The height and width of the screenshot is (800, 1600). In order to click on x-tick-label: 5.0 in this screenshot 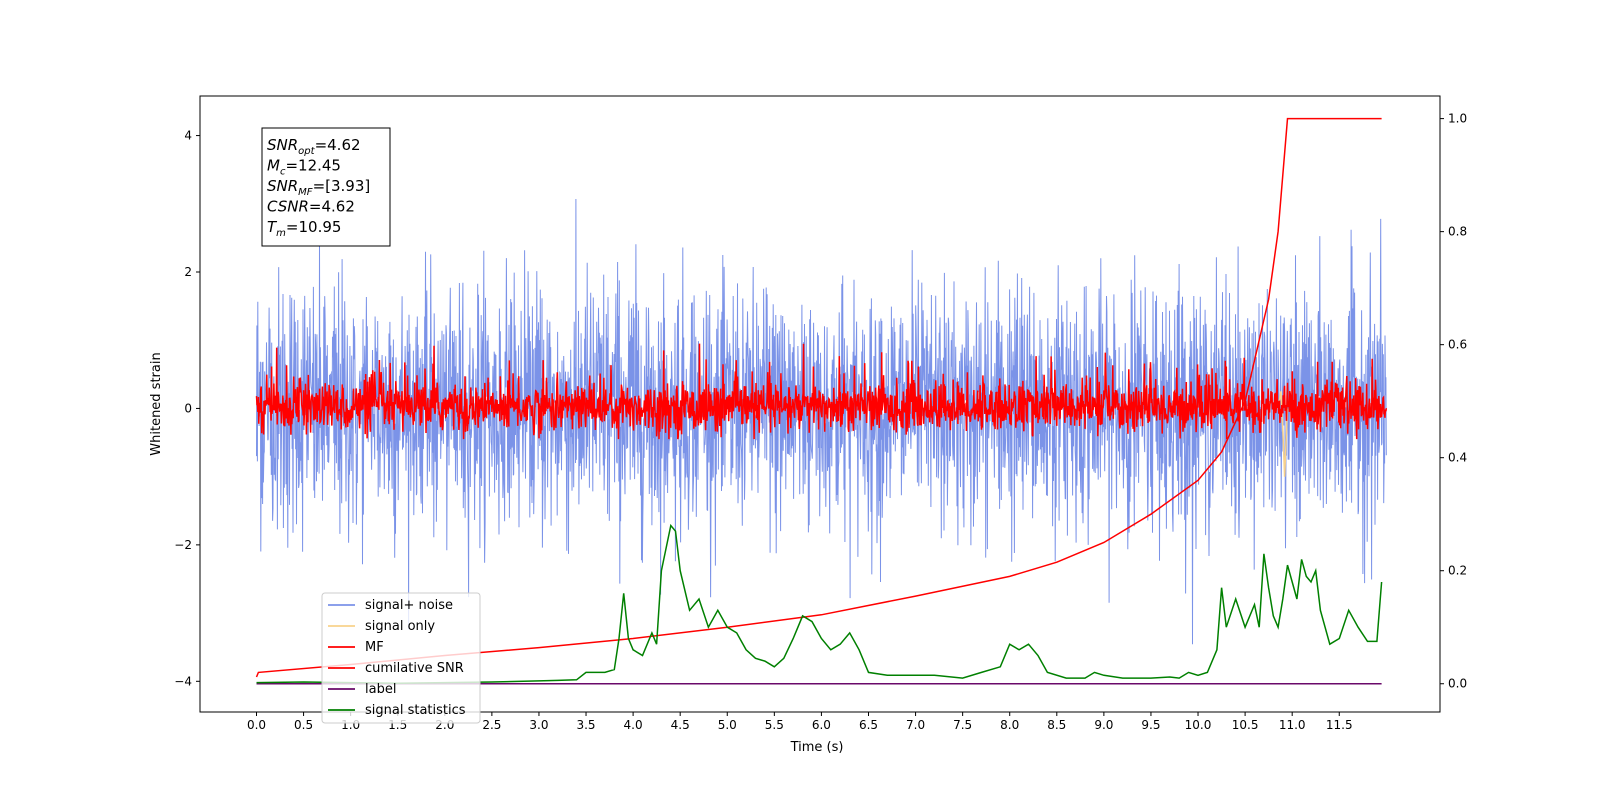, I will do `click(727, 725)`.